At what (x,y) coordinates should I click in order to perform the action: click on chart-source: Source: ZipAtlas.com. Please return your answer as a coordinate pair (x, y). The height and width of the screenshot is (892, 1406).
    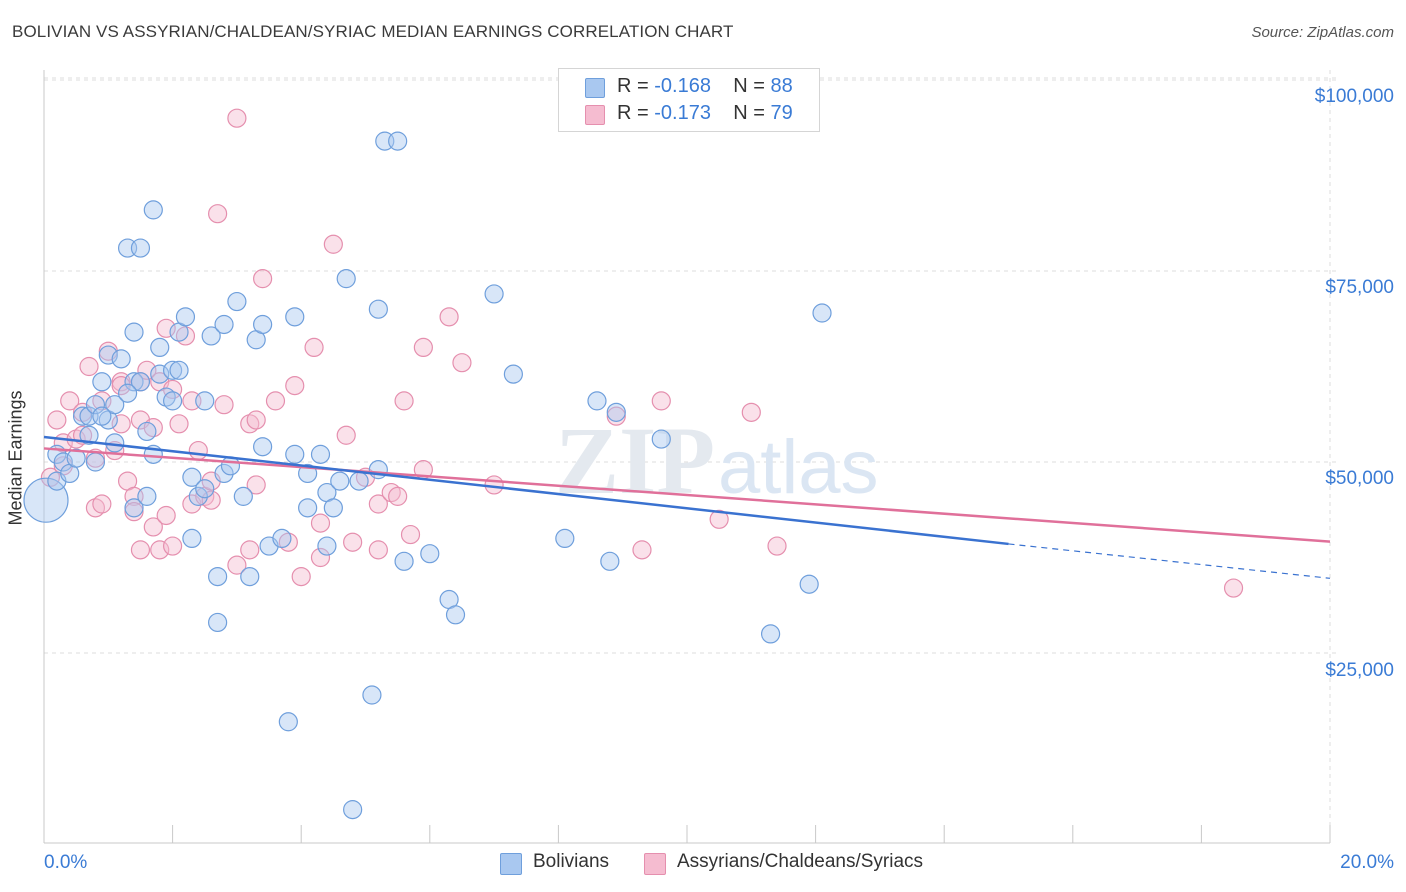
    Looking at the image, I should click on (1322, 32).